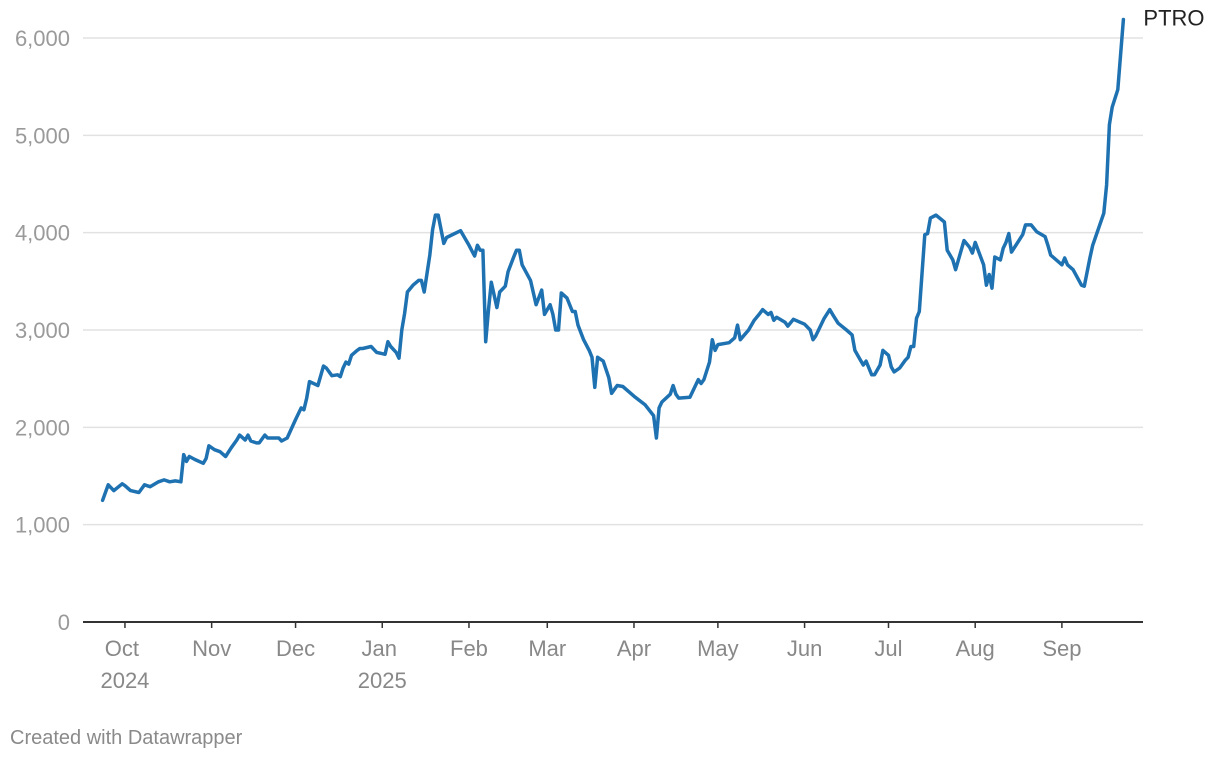  I want to click on y-tick-label: 0, so click(64, 622).